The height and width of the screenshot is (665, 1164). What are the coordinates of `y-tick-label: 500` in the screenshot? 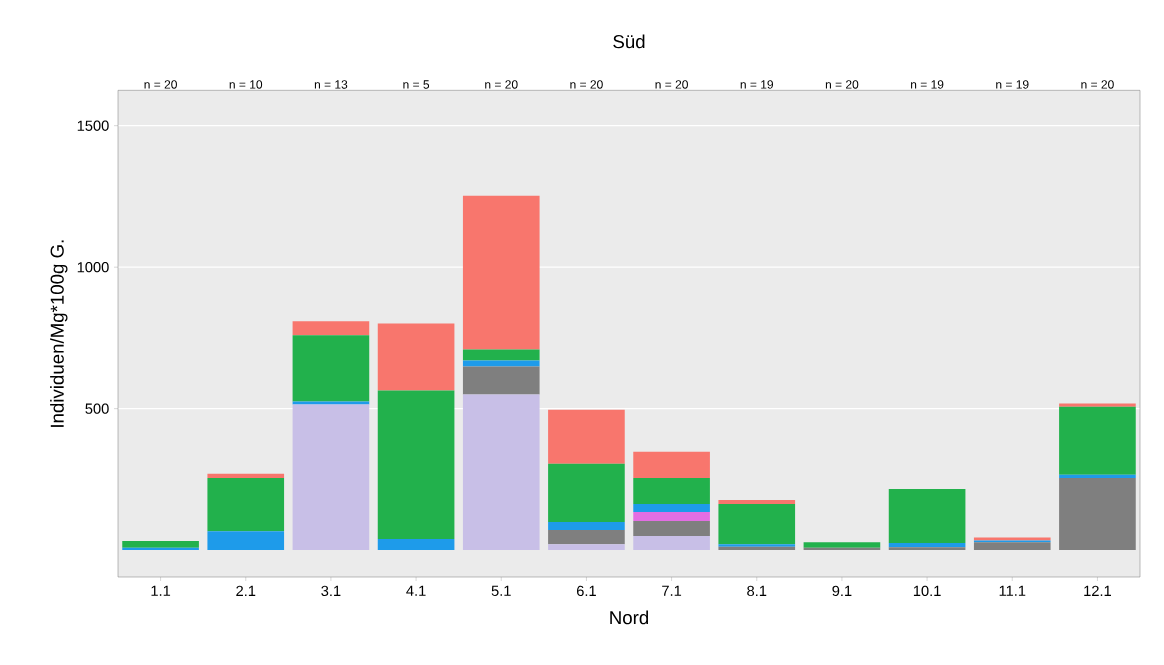 It's located at (97, 408).